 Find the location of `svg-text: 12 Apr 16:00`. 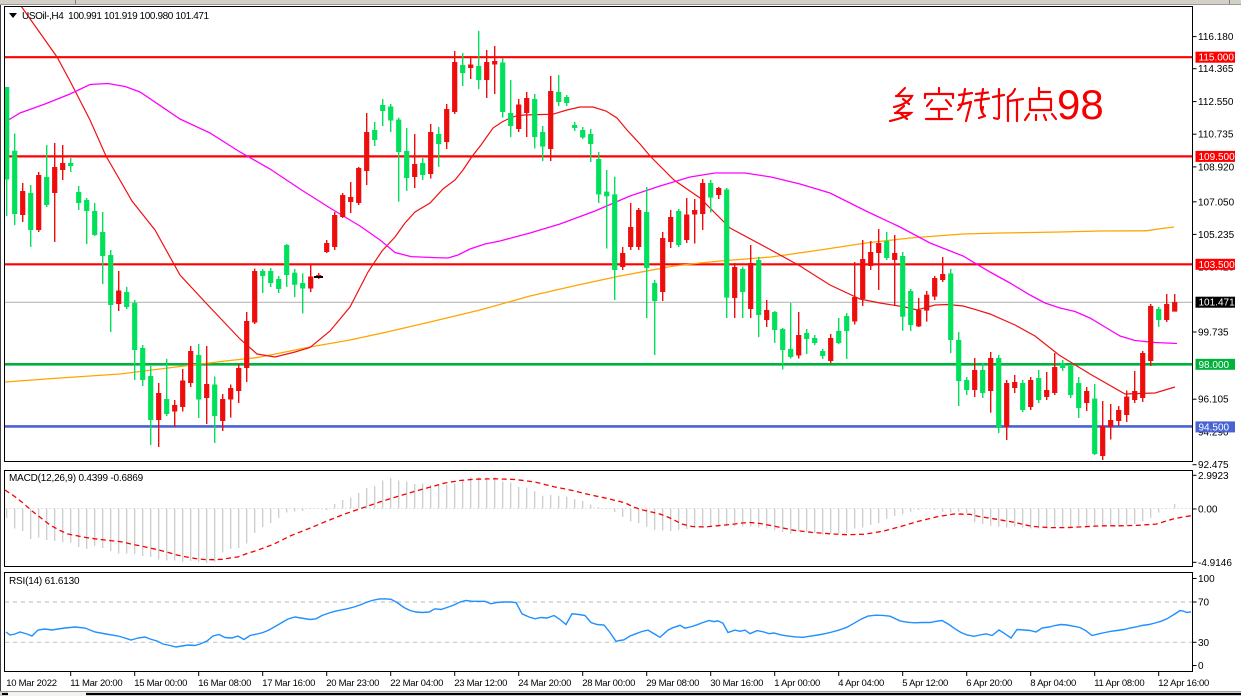

svg-text: 12 Apr 16:00 is located at coordinates (1183, 683).